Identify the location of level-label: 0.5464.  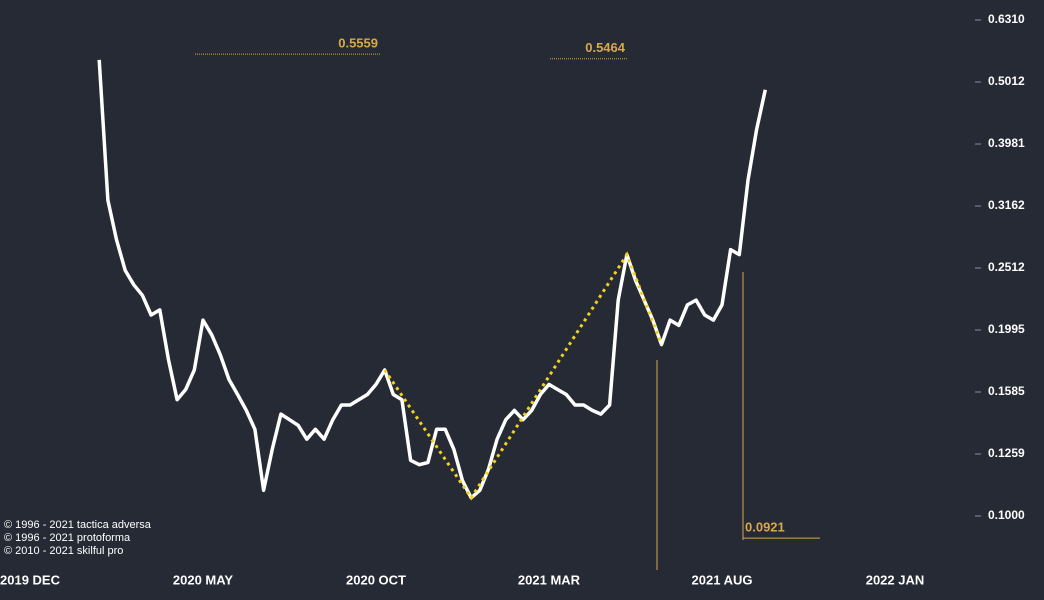
(605, 47).